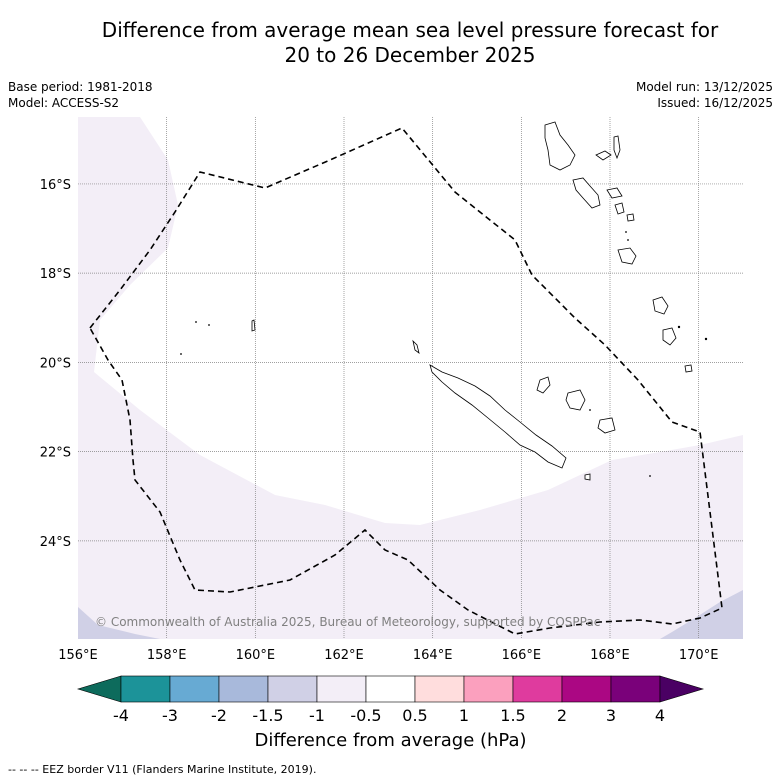 The width and height of the screenshot is (781, 781). What do you see at coordinates (55, 453) in the screenshot?
I see `latitude-tick-label: 22°S` at bounding box center [55, 453].